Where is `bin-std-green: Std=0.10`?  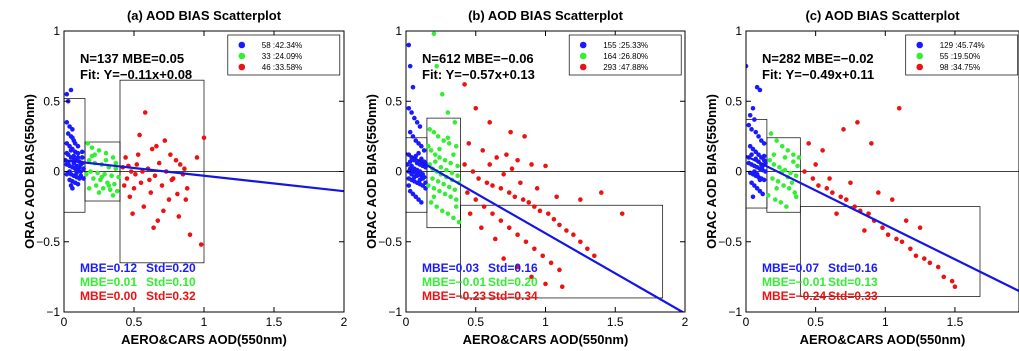
bin-std-green: Std=0.10 is located at coordinates (171, 282).